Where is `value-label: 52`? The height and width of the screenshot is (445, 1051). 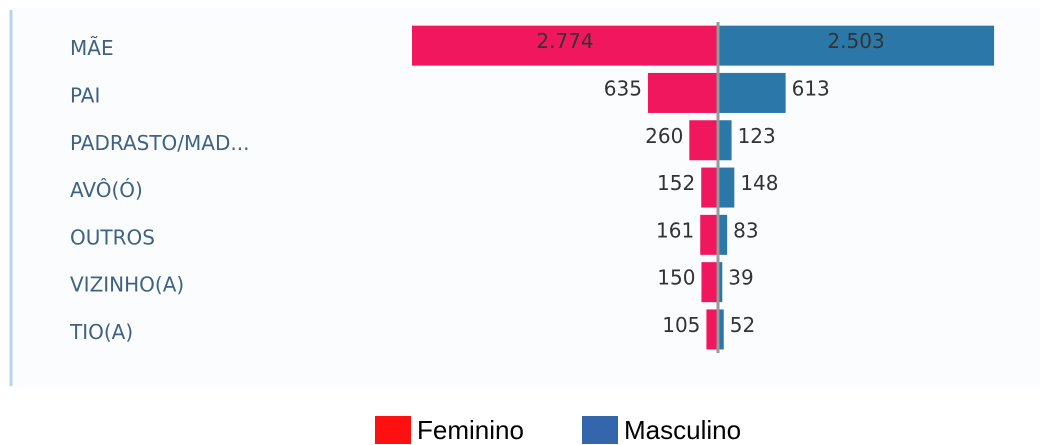 value-label: 52 is located at coordinates (742, 325).